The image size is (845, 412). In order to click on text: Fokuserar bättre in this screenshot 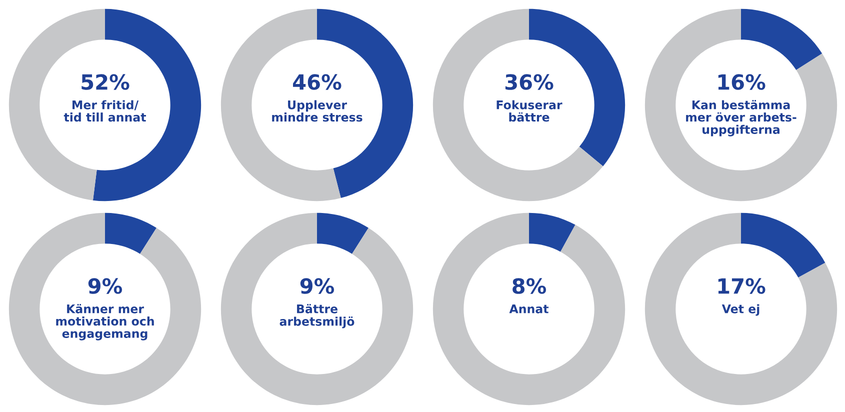, I will do `click(529, 111)`.